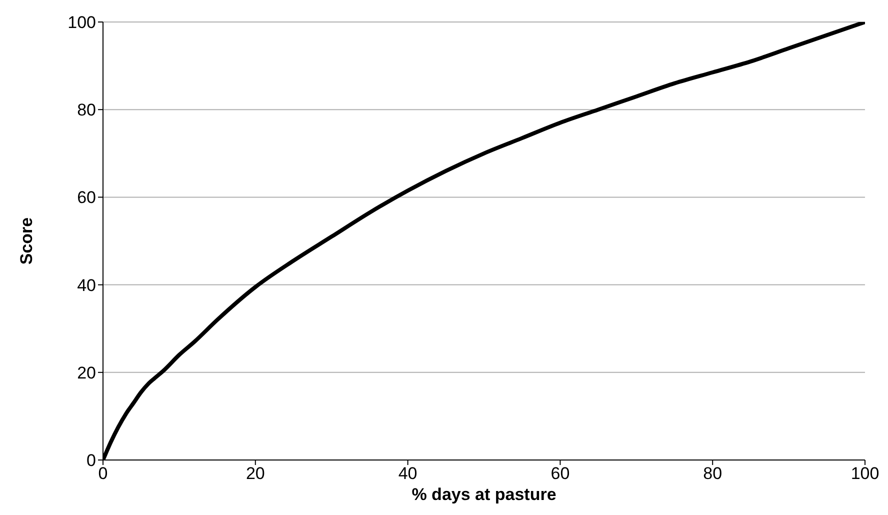 The height and width of the screenshot is (515, 888). Describe the element at coordinates (560, 474) in the screenshot. I see `x-tick-label: 60` at that location.